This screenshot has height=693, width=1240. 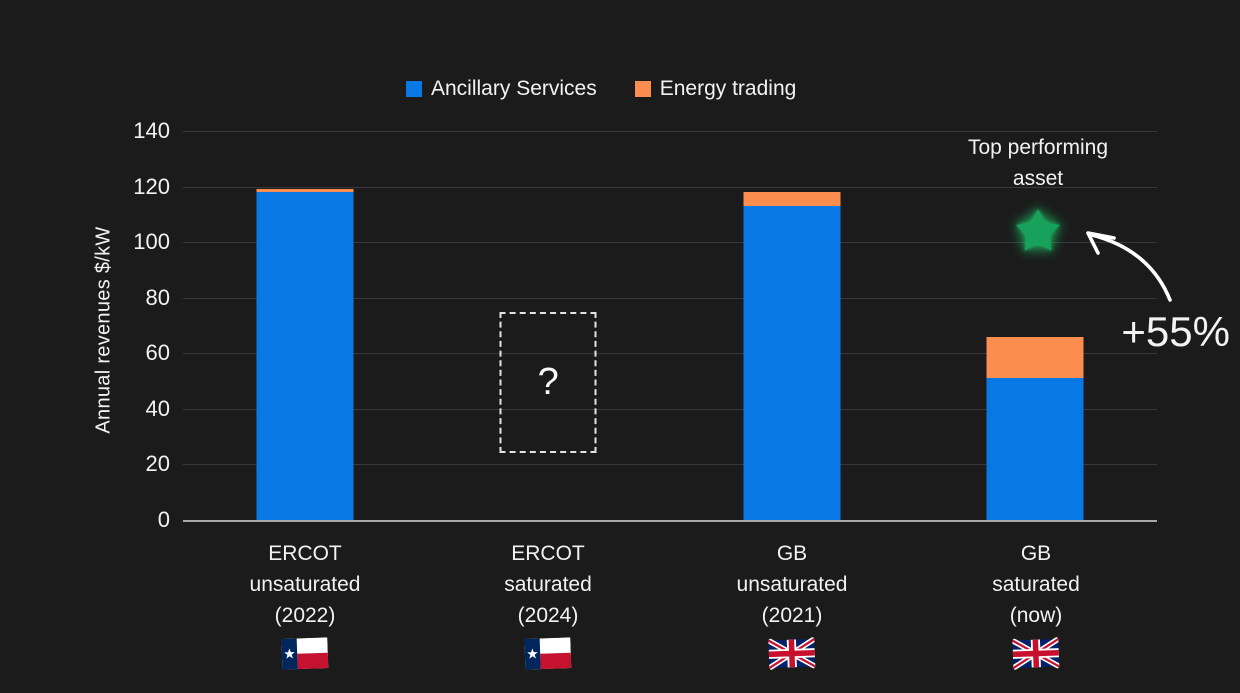 I want to click on bar-gb-saturated, so click(x=1036, y=325).